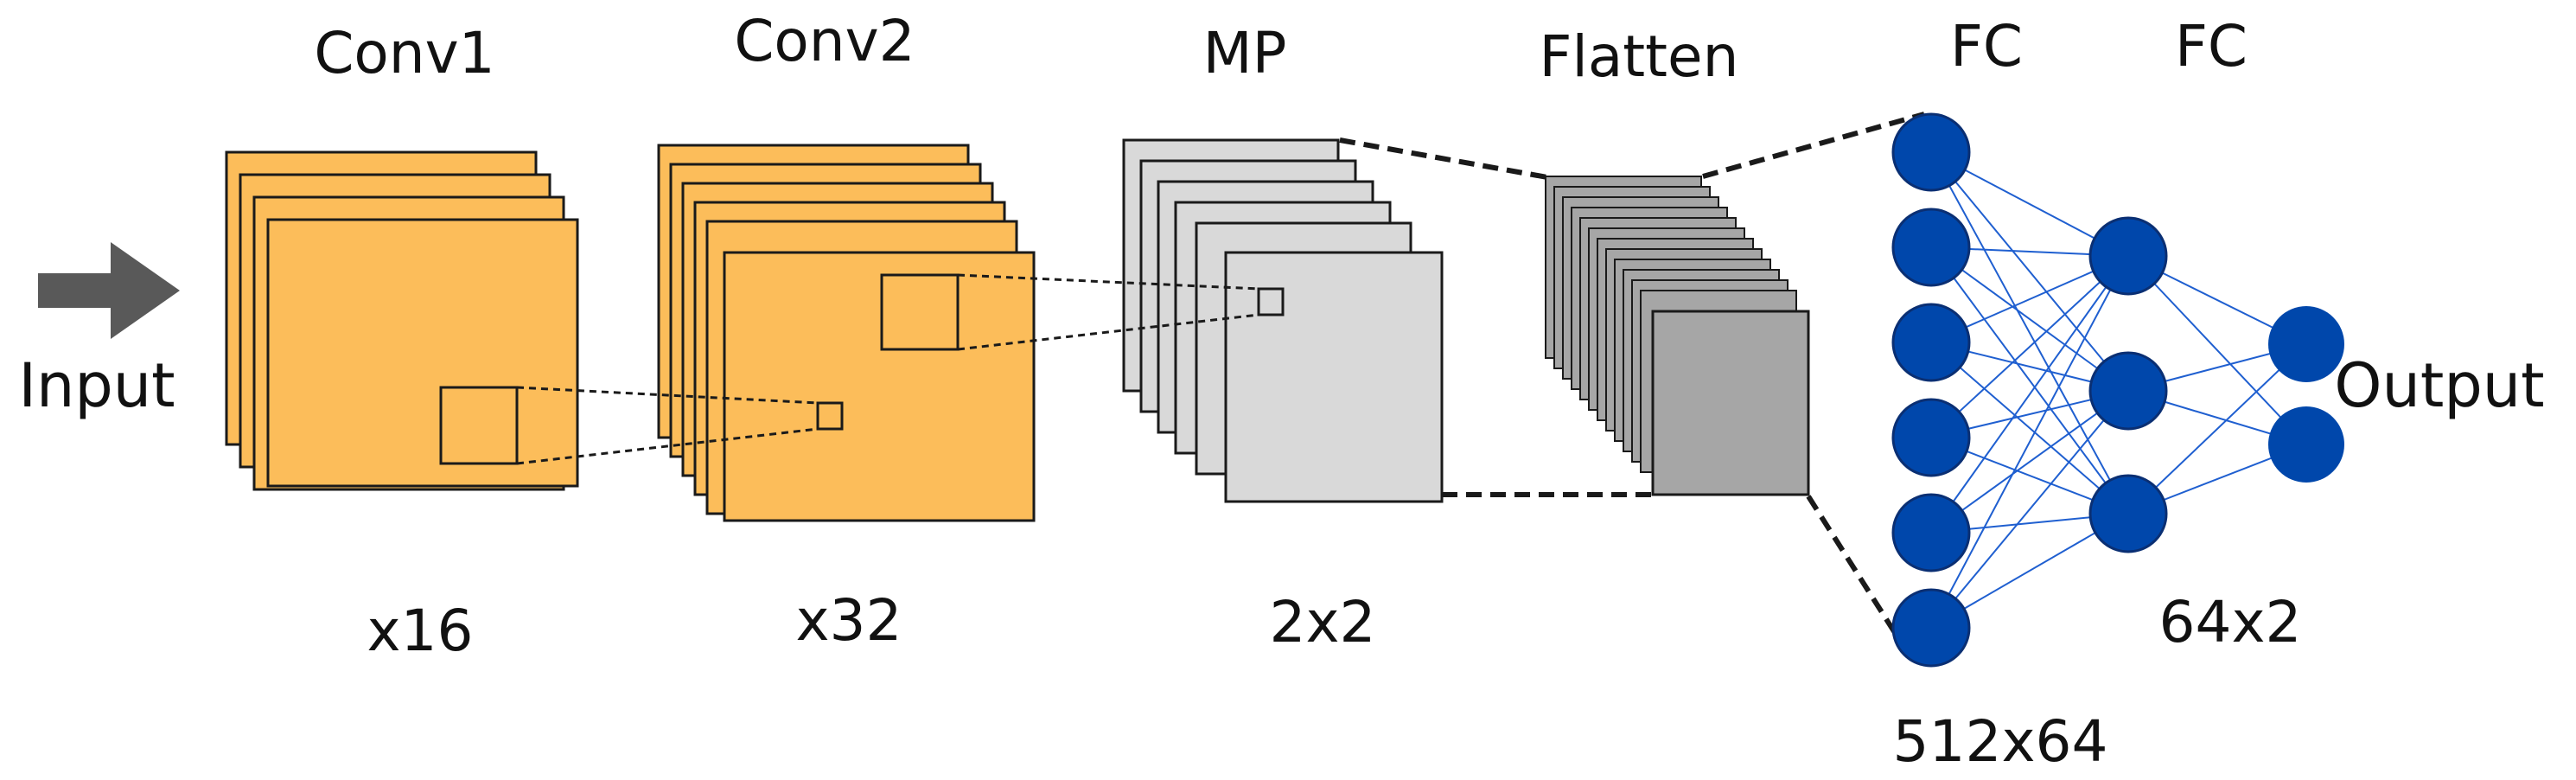 Image resolution: width=2576 pixels, height=780 pixels. What do you see at coordinates (1986, 47) in the screenshot?
I see `fc1-title: FC` at bounding box center [1986, 47].